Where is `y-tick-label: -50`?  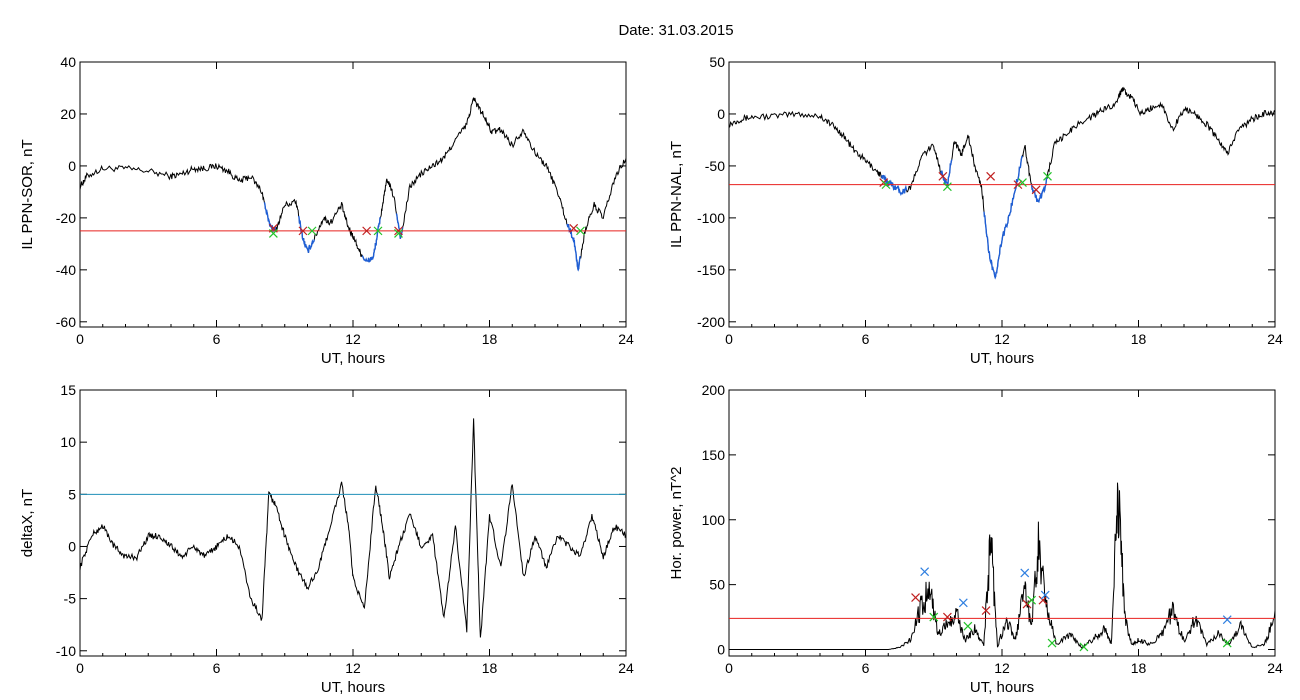 y-tick-label: -50 is located at coordinates (715, 166).